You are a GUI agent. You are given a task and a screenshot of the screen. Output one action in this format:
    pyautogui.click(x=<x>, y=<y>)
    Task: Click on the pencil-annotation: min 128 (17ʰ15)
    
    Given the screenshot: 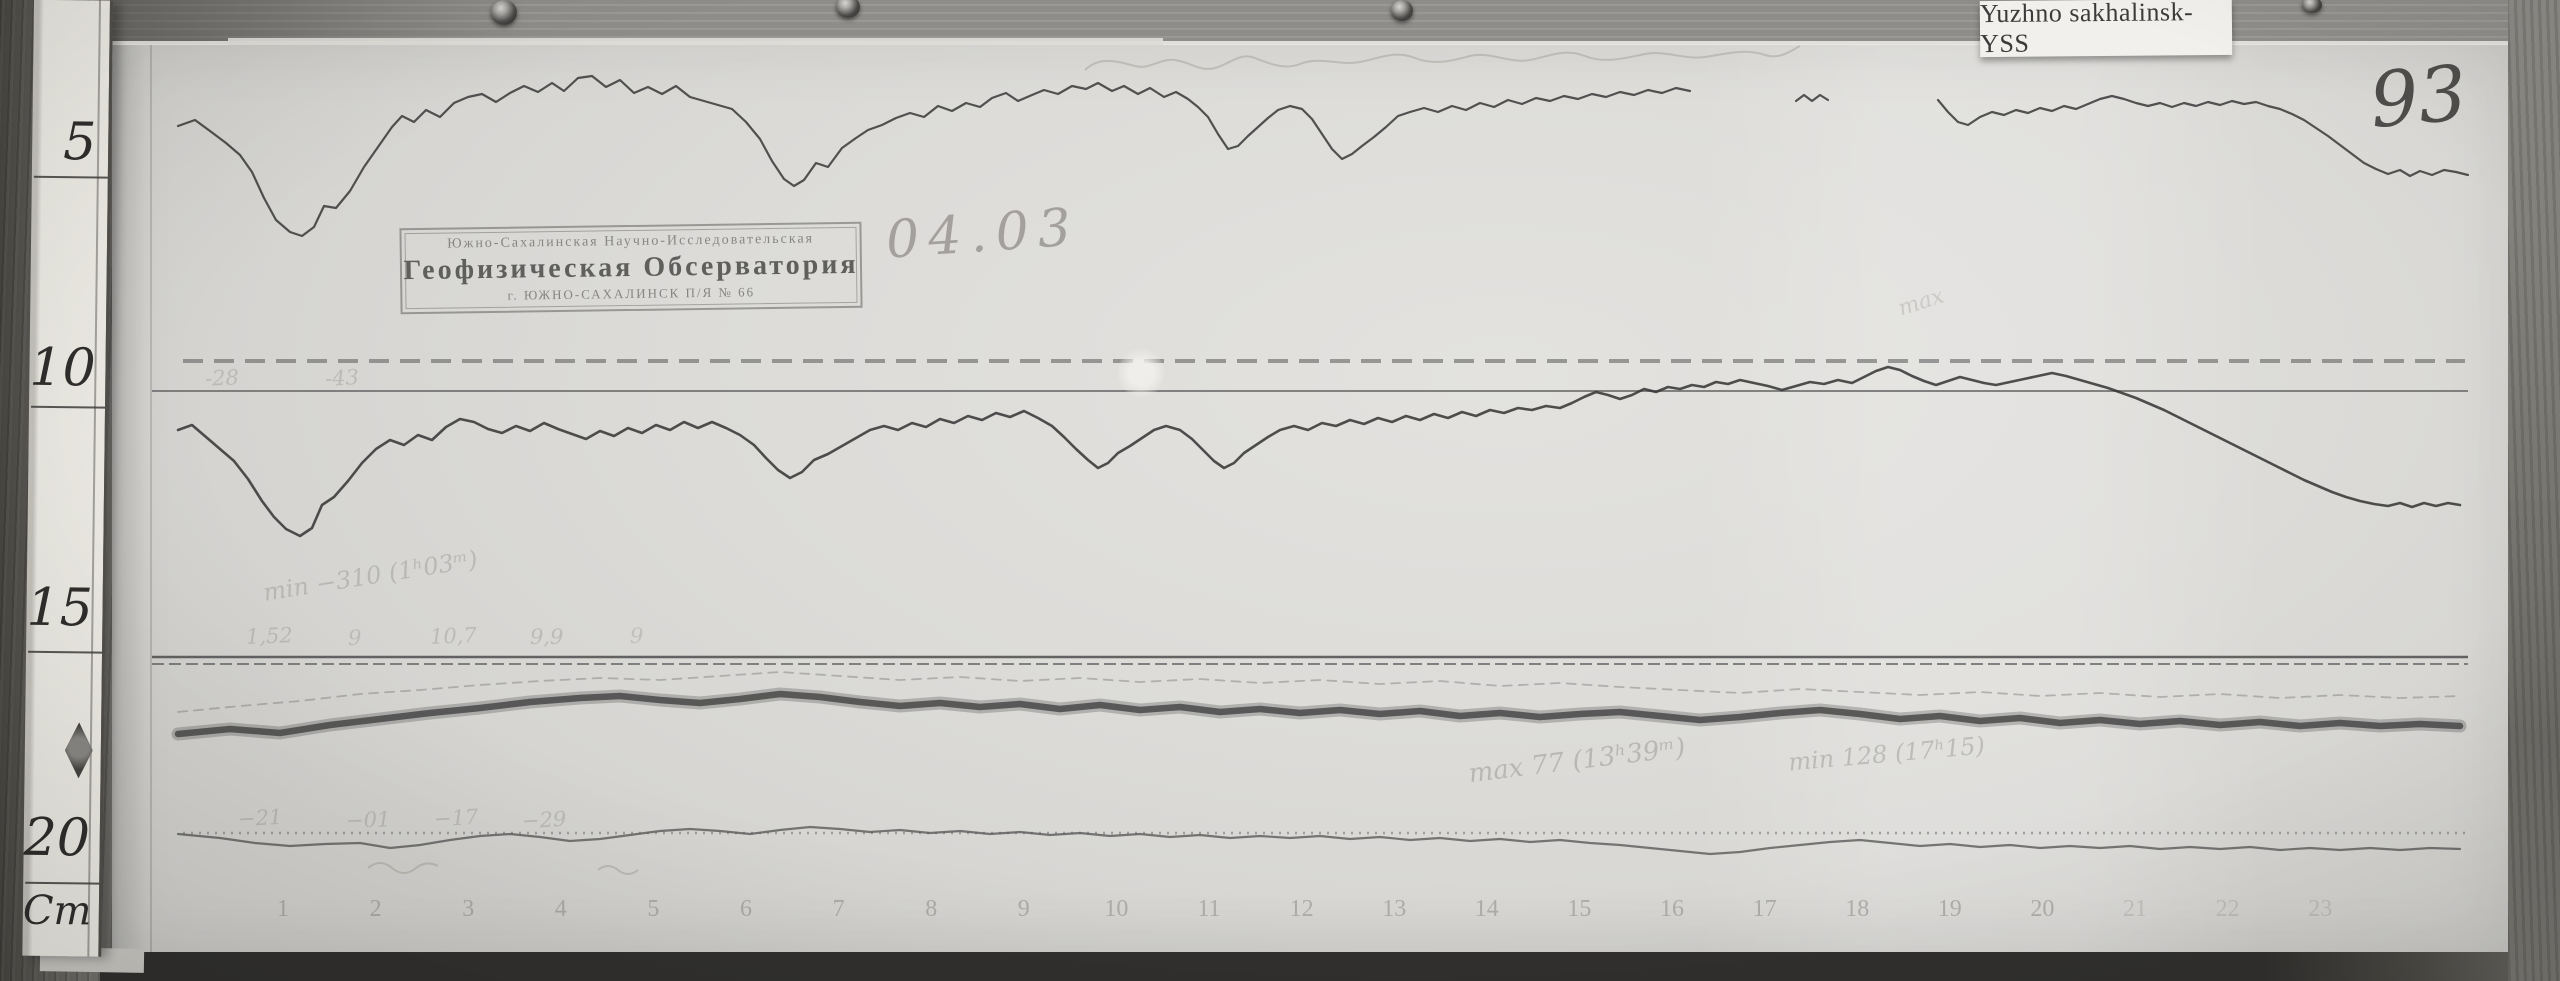 What is the action you would take?
    pyautogui.click(x=1887, y=754)
    